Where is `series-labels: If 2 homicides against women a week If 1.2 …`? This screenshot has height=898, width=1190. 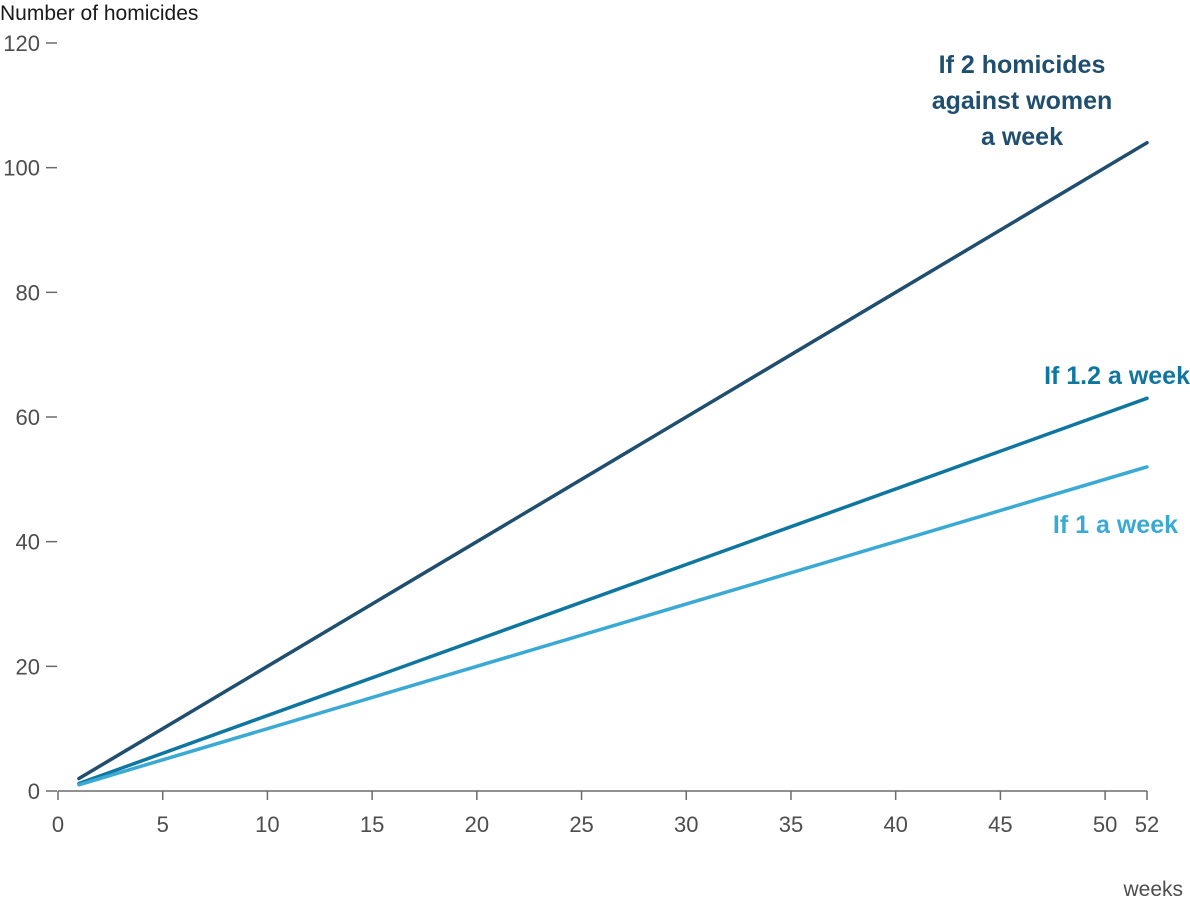 series-labels: If 2 homicides against women a week If 1.2 … is located at coordinates (1061, 295).